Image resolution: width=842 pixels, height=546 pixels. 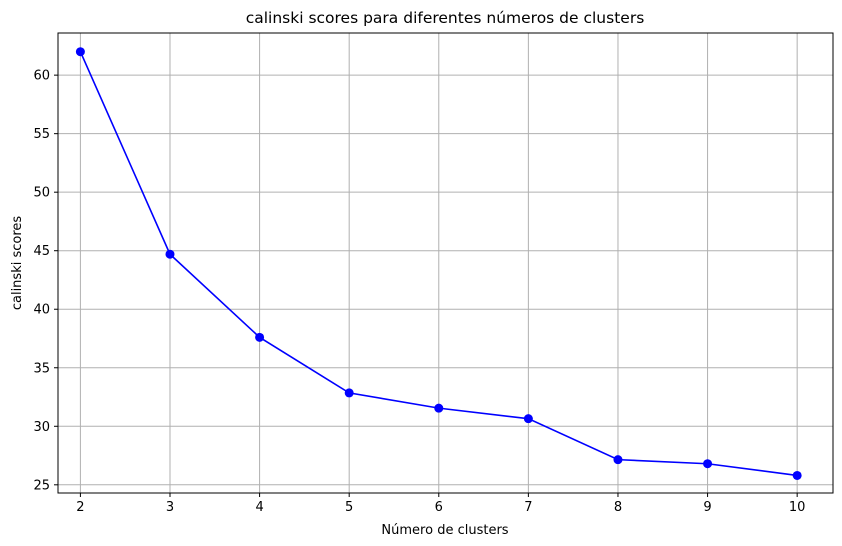 I want to click on y-tick-label: 30, so click(x=41, y=427).